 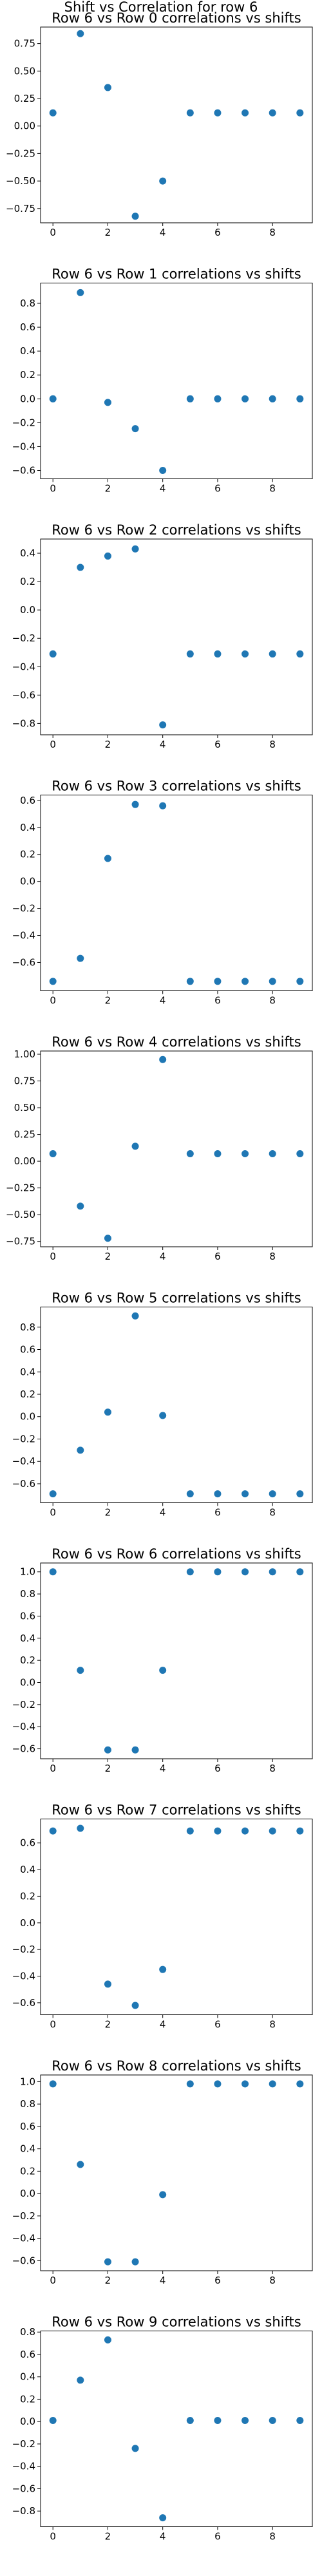 What do you see at coordinates (176, 18) in the screenshot?
I see `subplot-title: Row 6 vs Row 0 correlations vs shifts` at bounding box center [176, 18].